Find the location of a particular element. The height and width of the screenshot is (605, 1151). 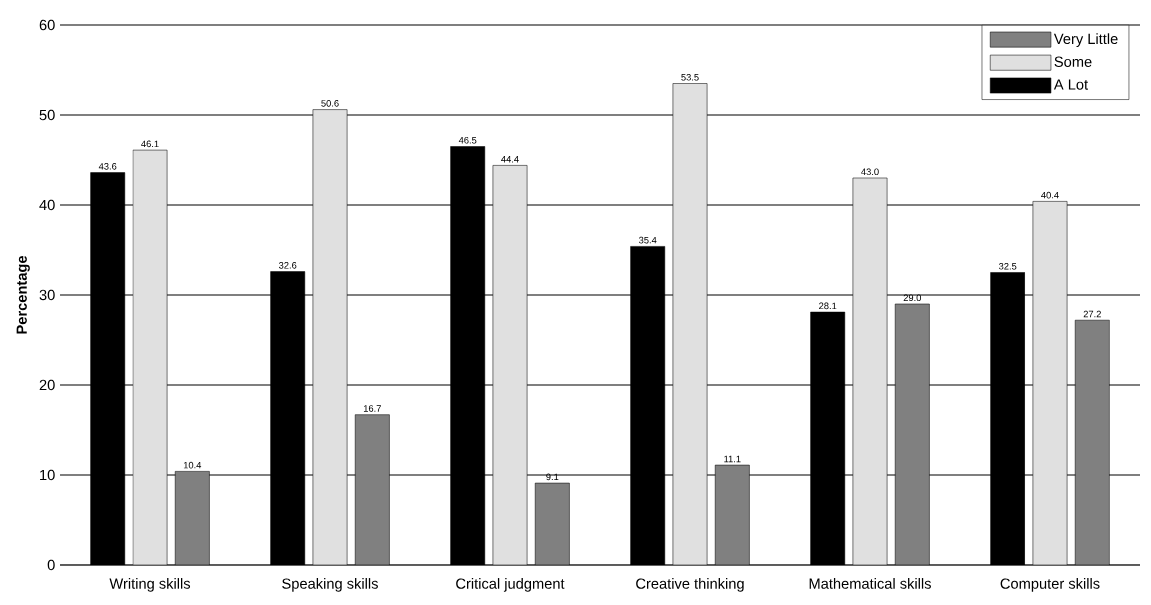

y-axis-title: Percentage is located at coordinates (23, 294).